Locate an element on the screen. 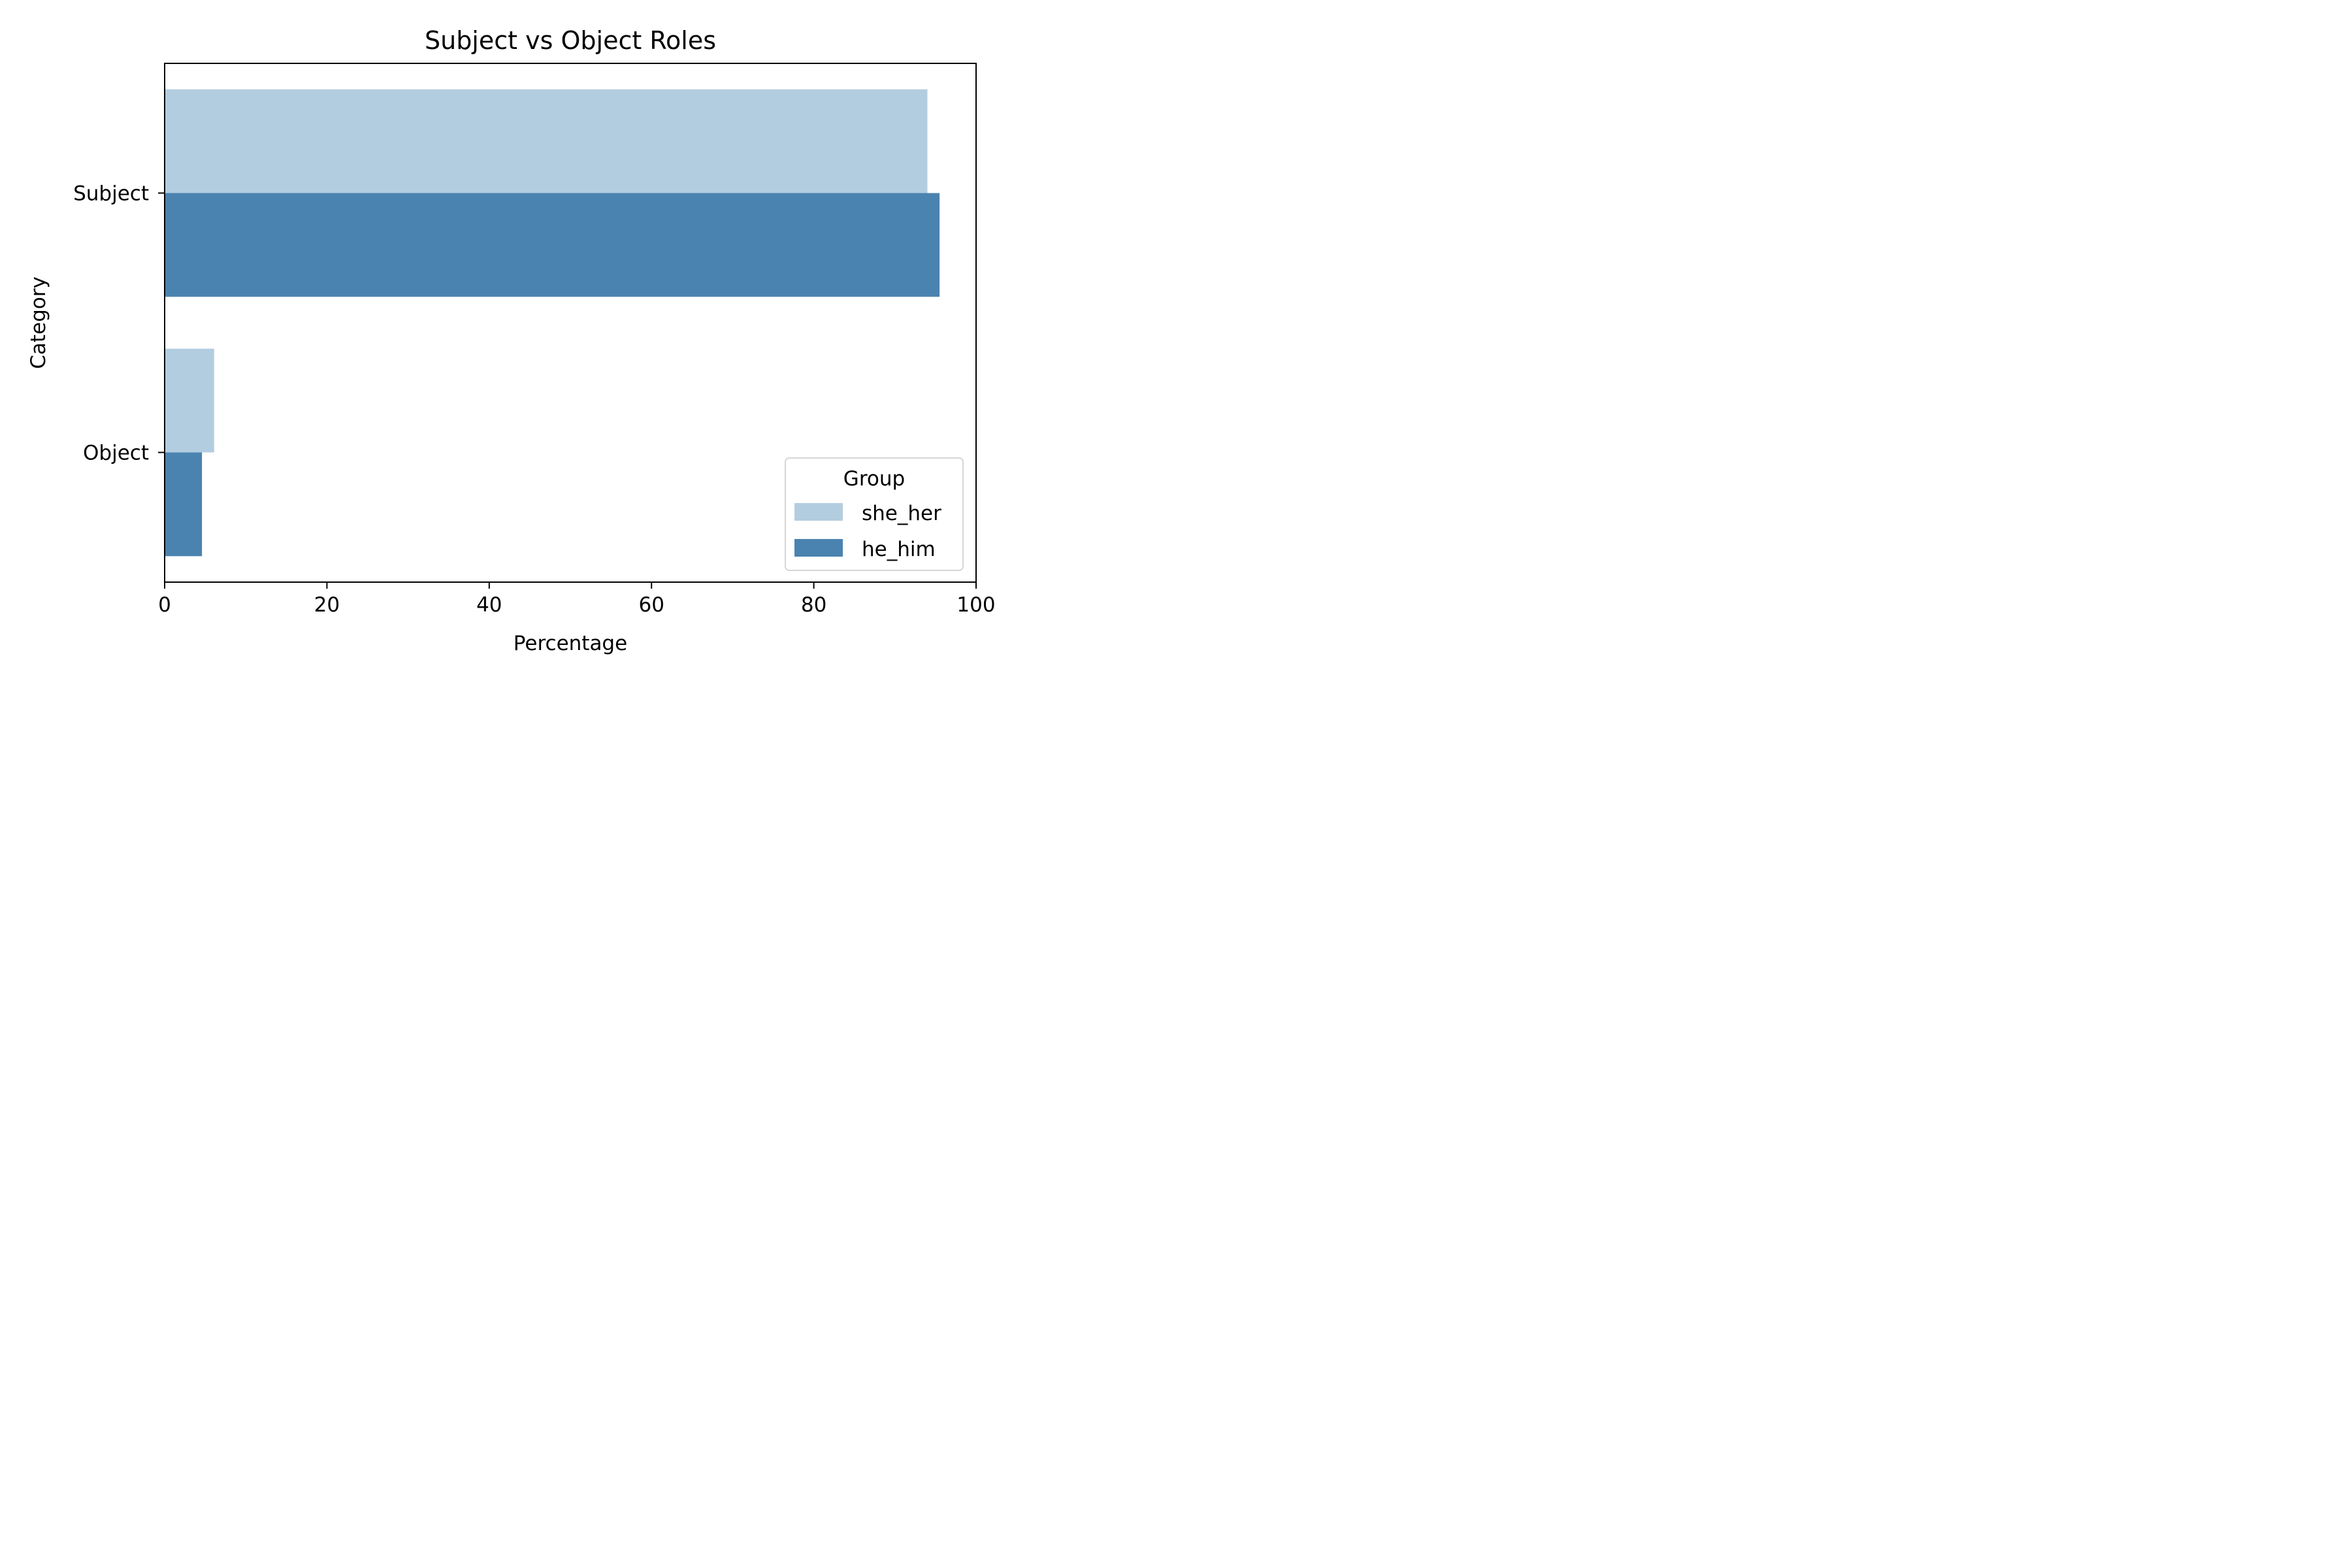 The height and width of the screenshot is (1568, 2352). legend-label-she-her: she_her is located at coordinates (901, 513).